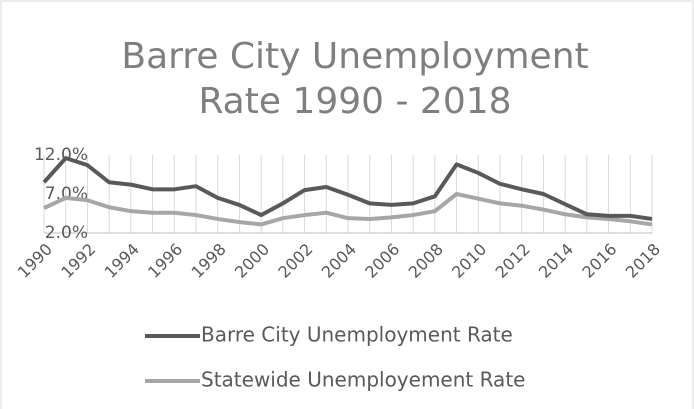 The width and height of the screenshot is (694, 409). I want to click on chart-title: Rate 1990 - 2018, so click(354, 101).